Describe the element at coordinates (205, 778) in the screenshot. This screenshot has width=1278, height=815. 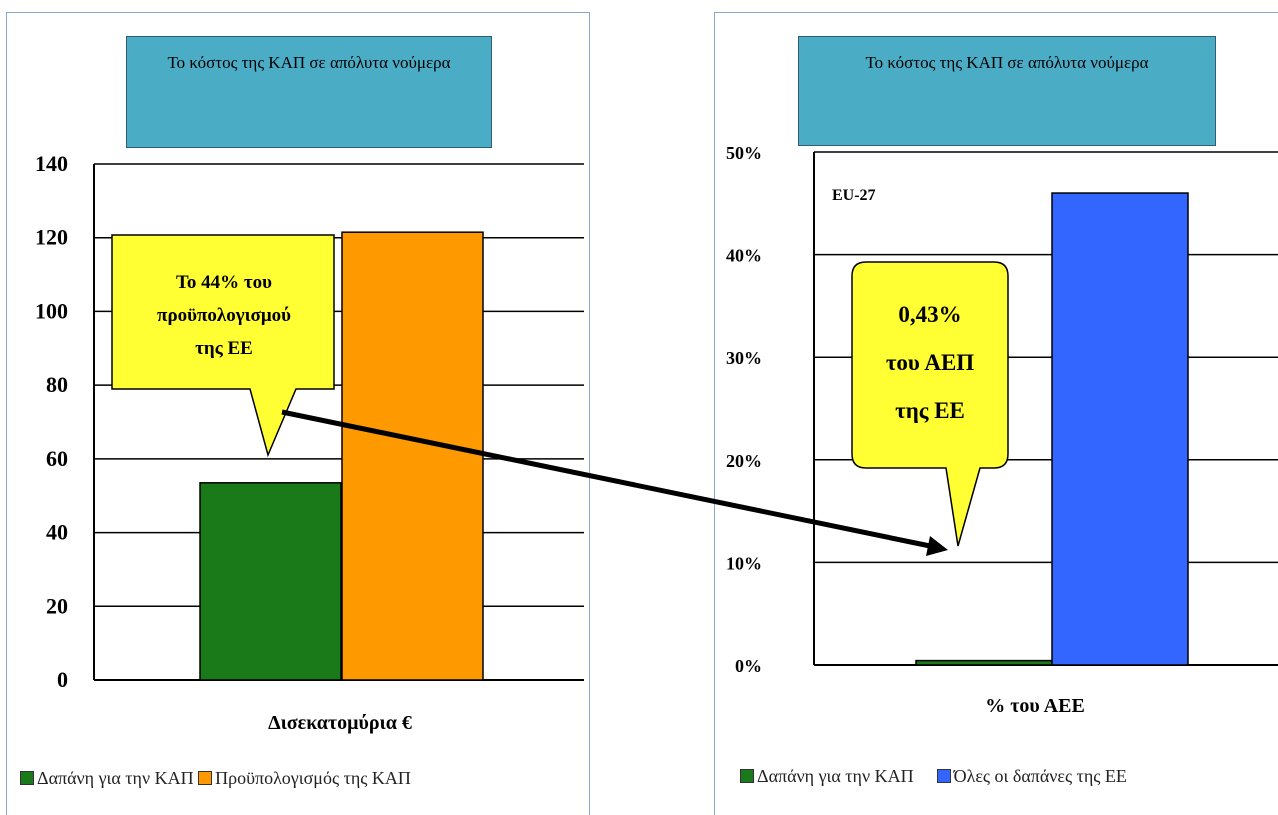
I see `legend-swatch-orange` at that location.